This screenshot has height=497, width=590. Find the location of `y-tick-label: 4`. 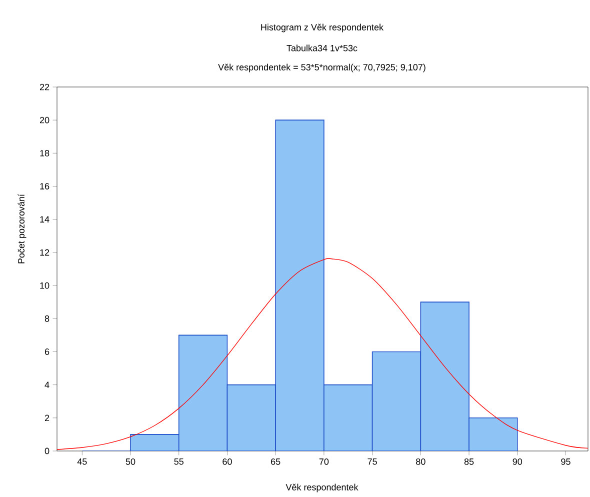

y-tick-label: 4 is located at coordinates (47, 385).